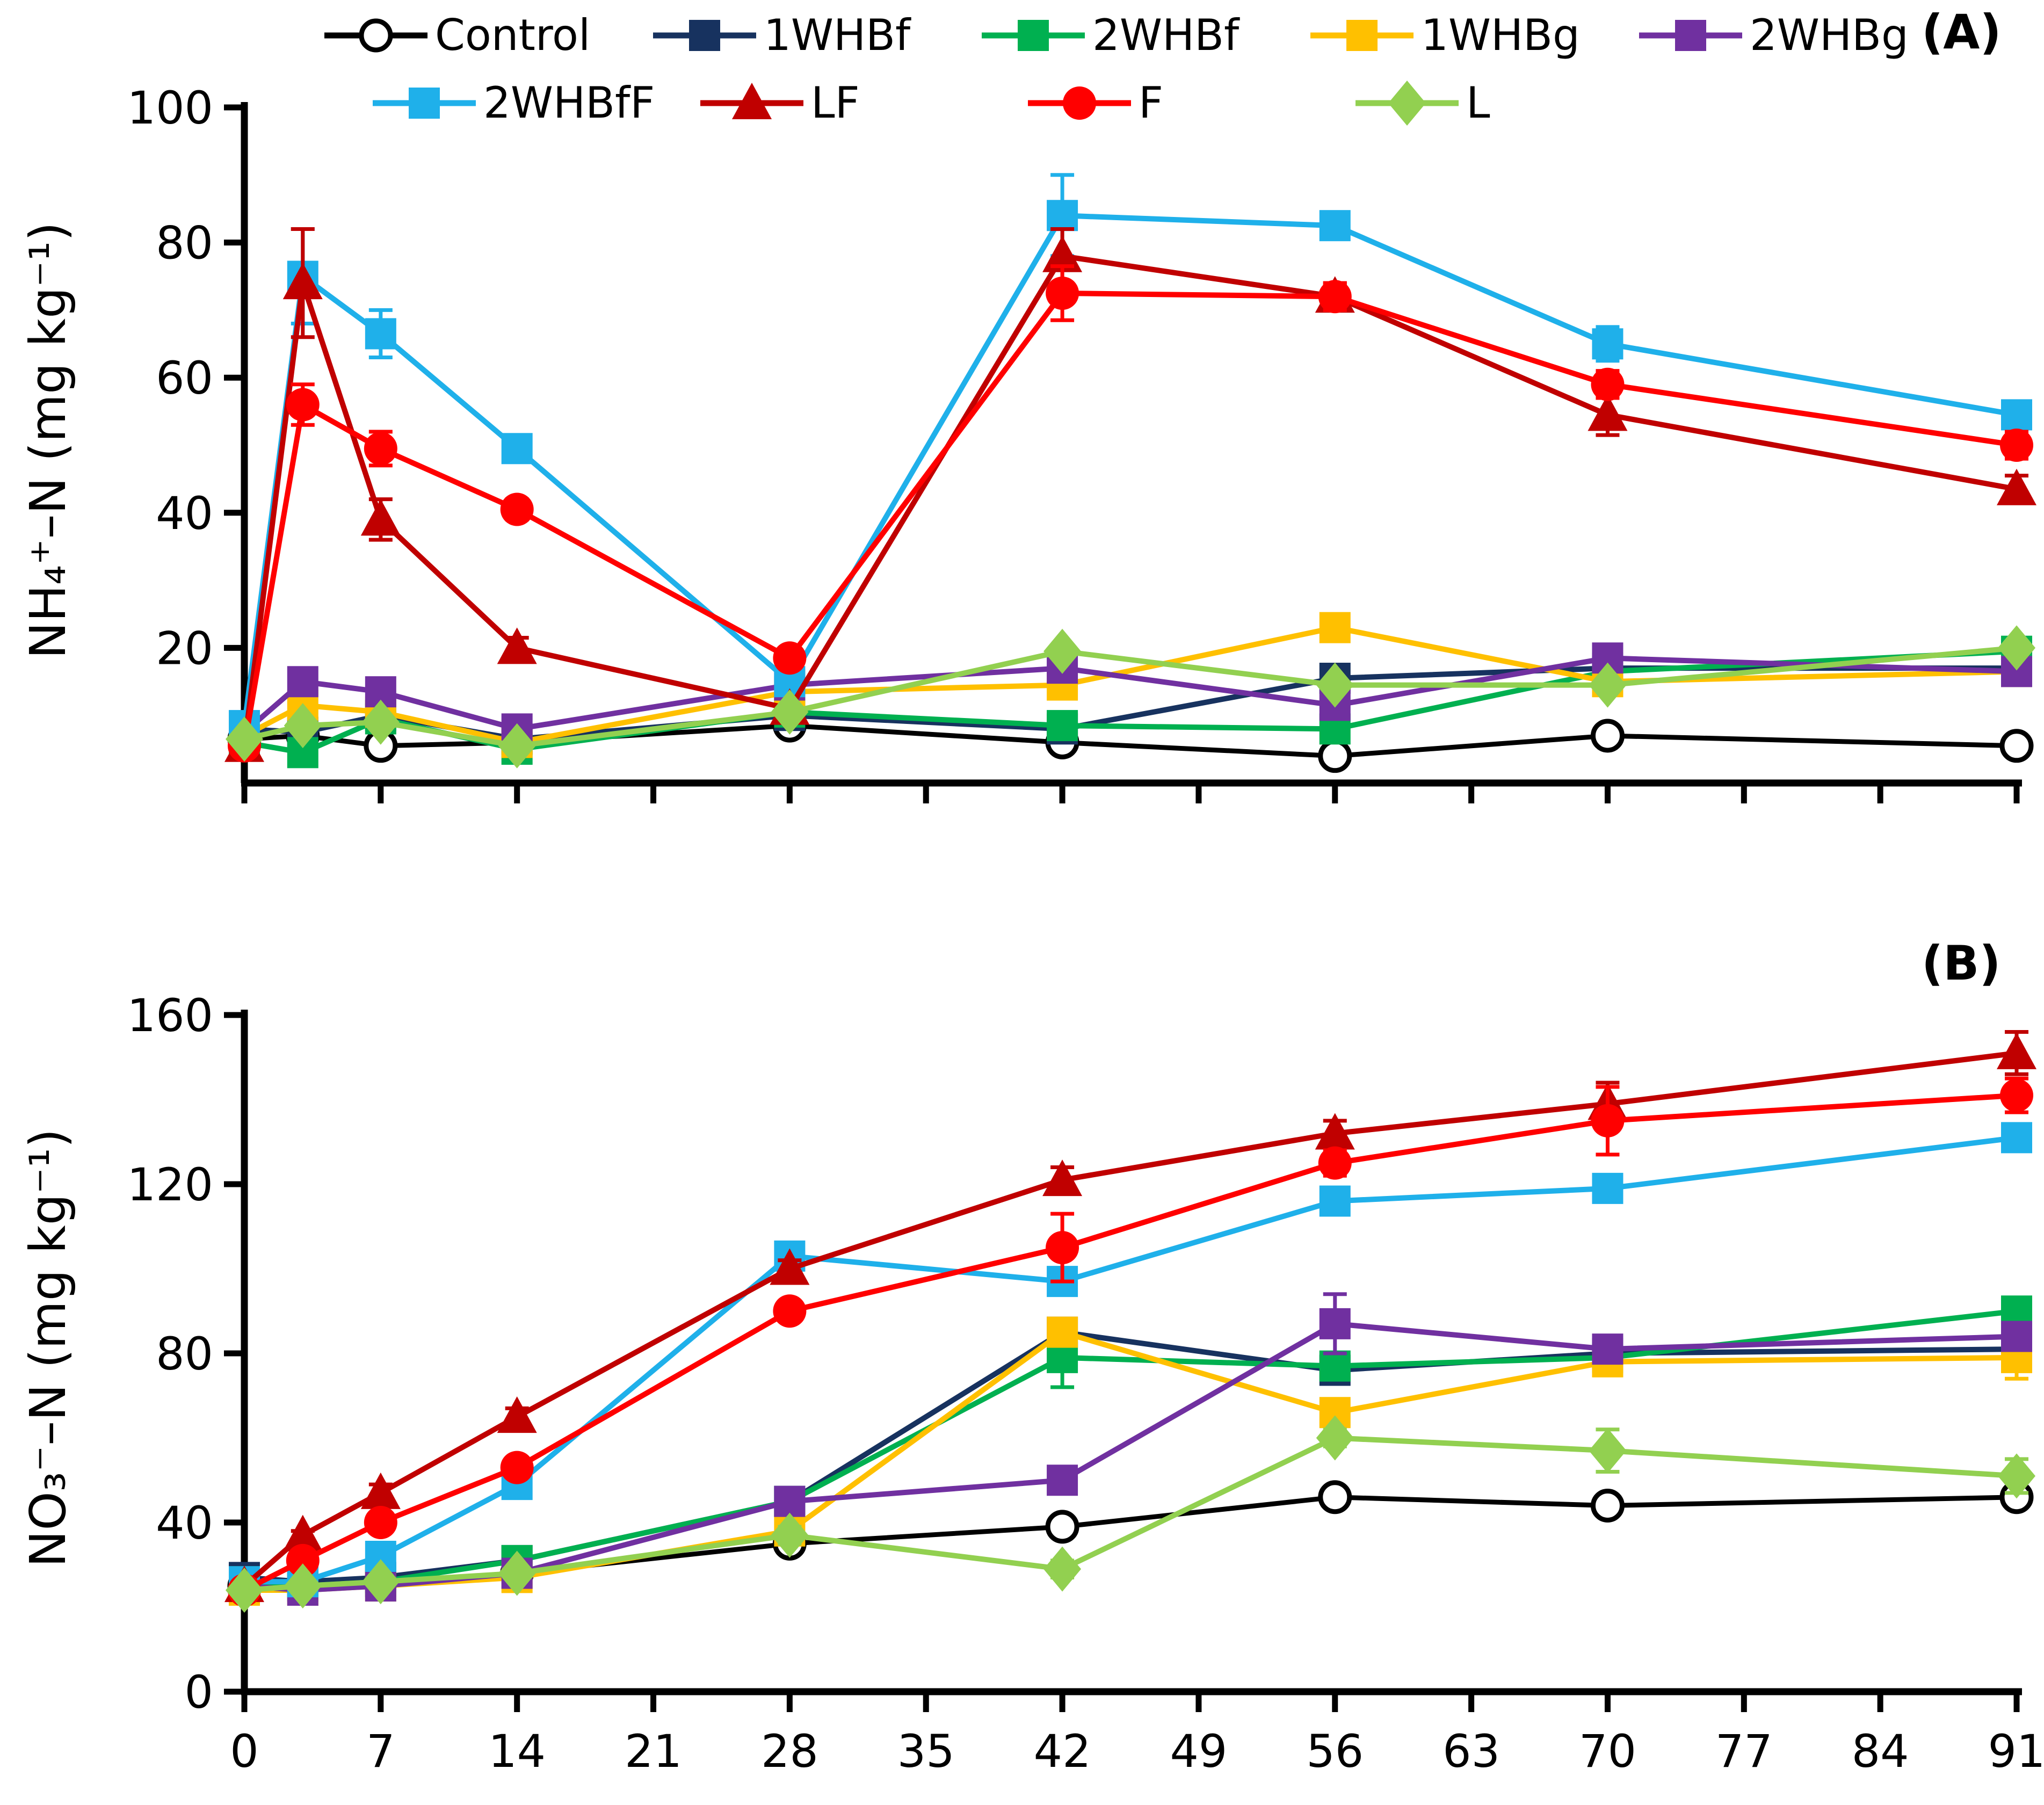 This screenshot has width=2044, height=1805. I want to click on point-2WHBg-day3, so click(302, 682).